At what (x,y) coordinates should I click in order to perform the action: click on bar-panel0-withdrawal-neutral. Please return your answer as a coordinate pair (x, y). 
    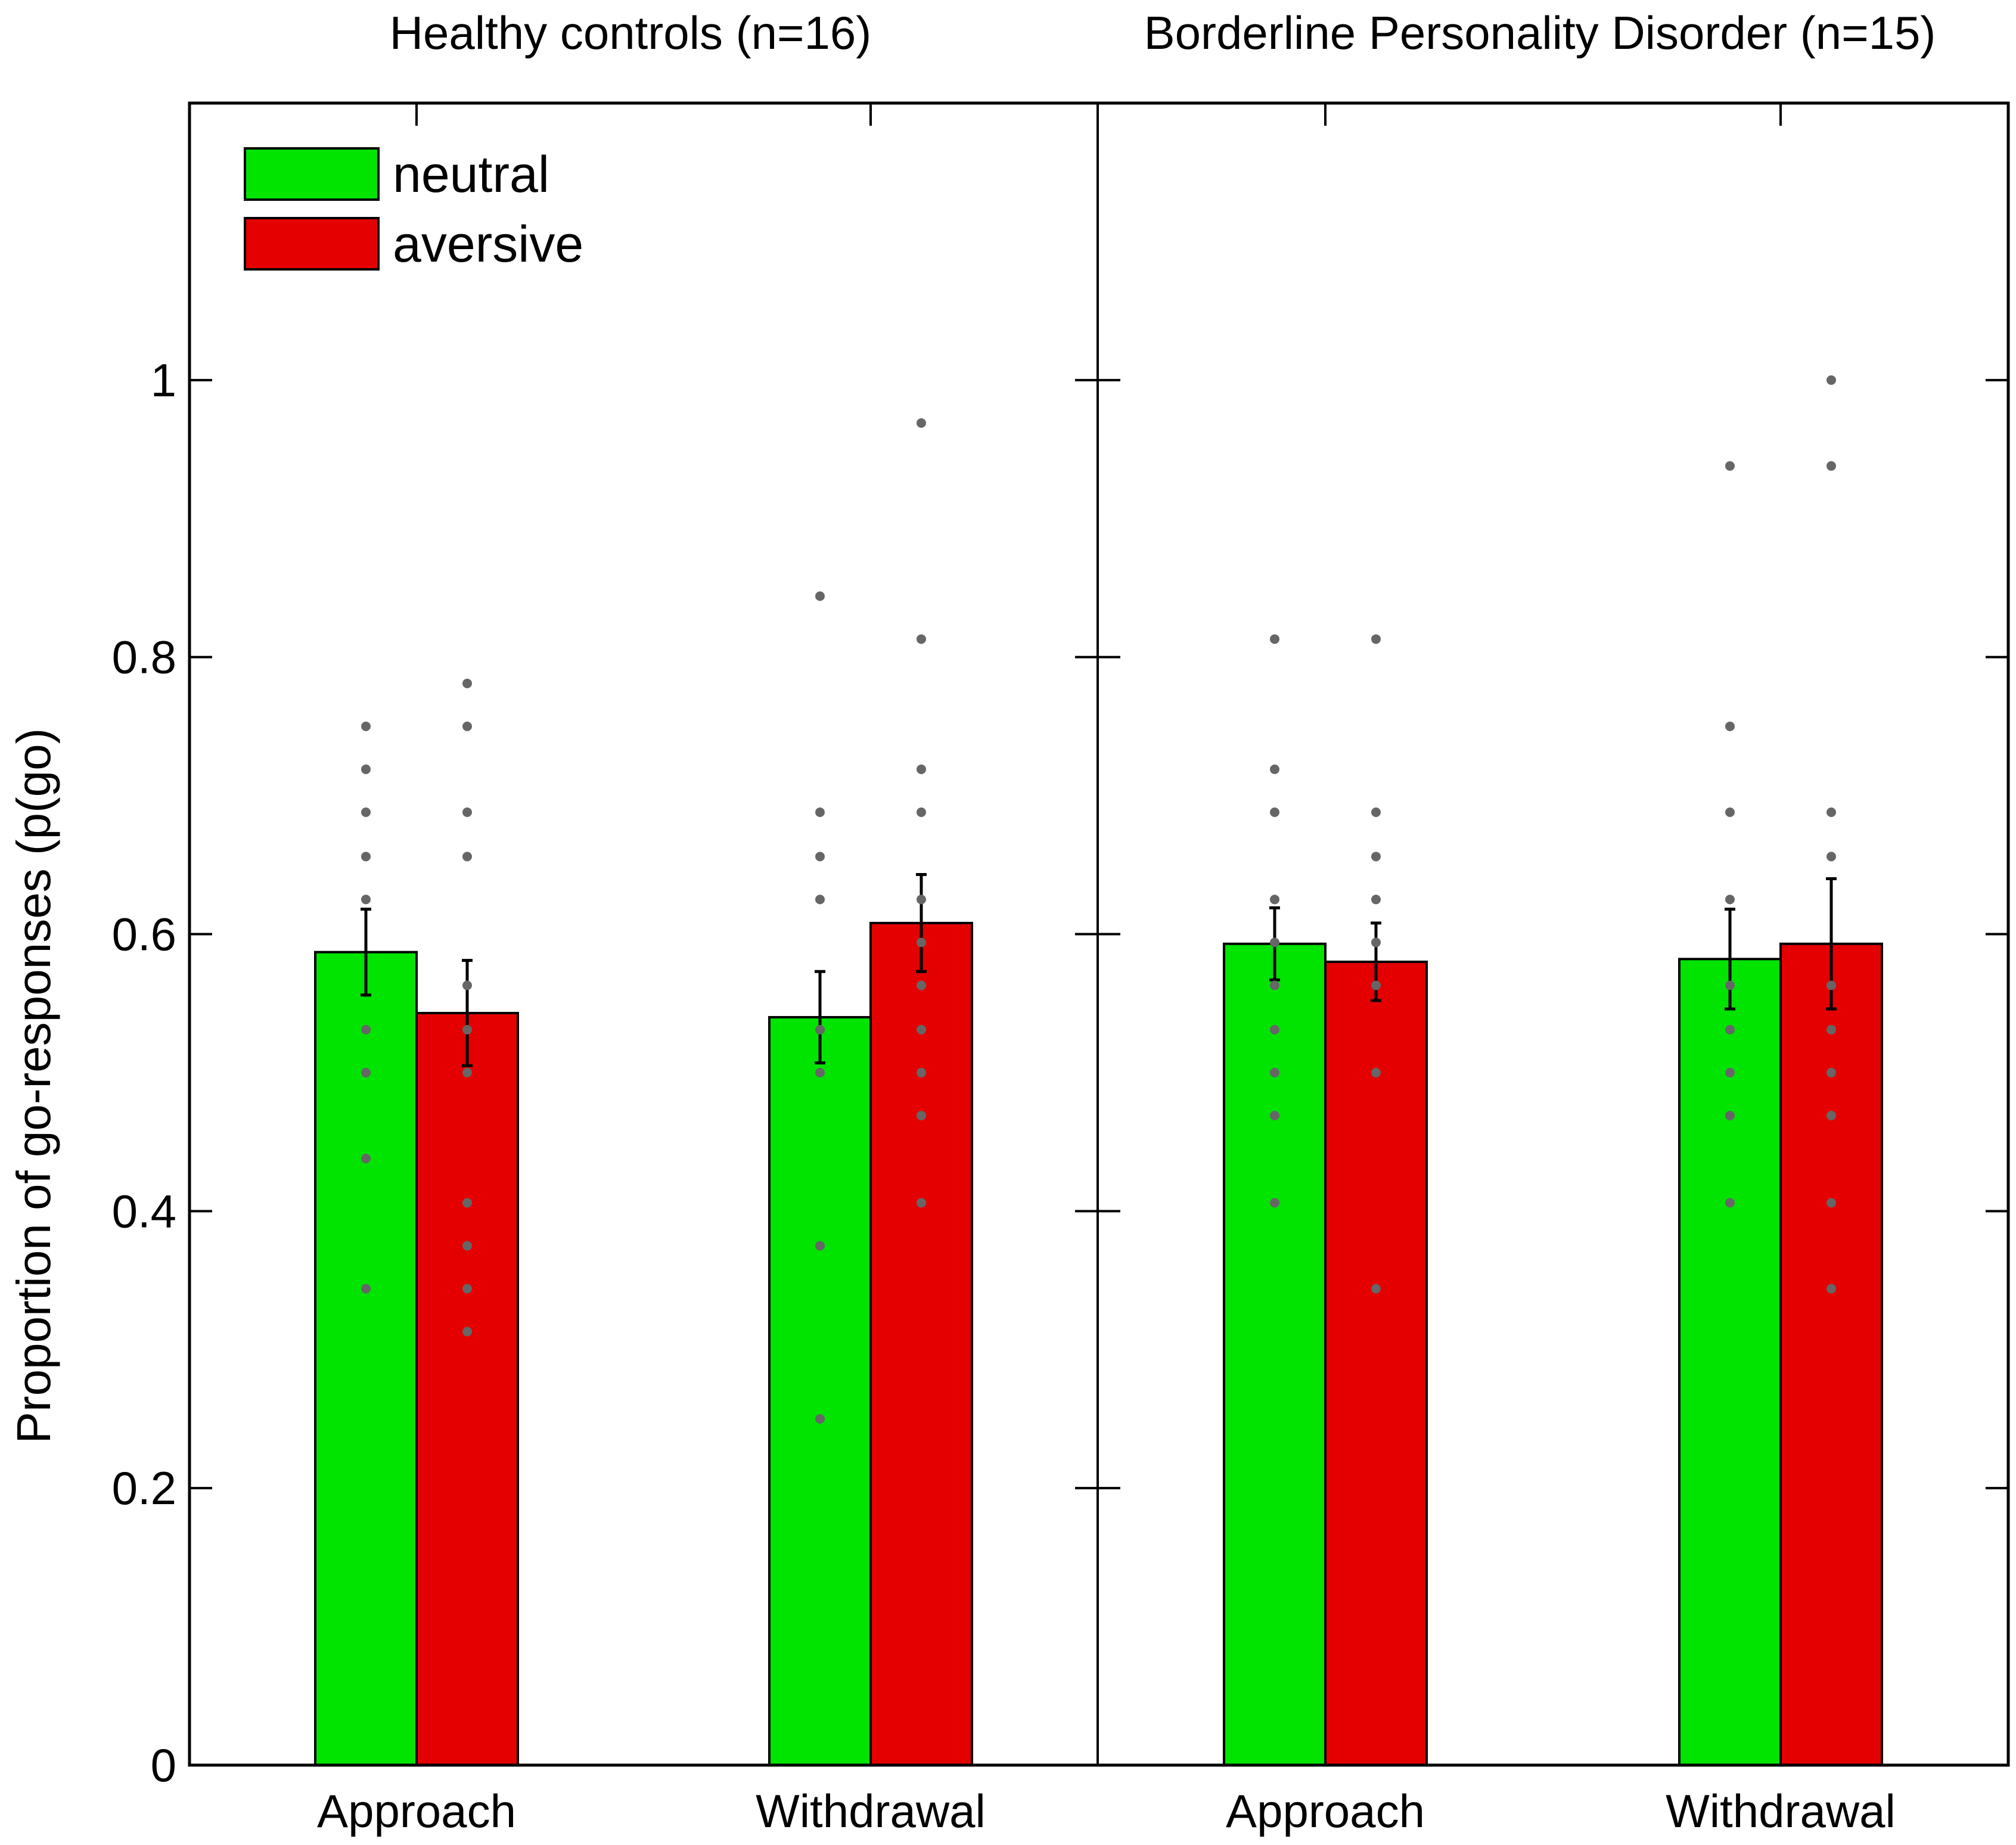
    Looking at the image, I should click on (820, 1390).